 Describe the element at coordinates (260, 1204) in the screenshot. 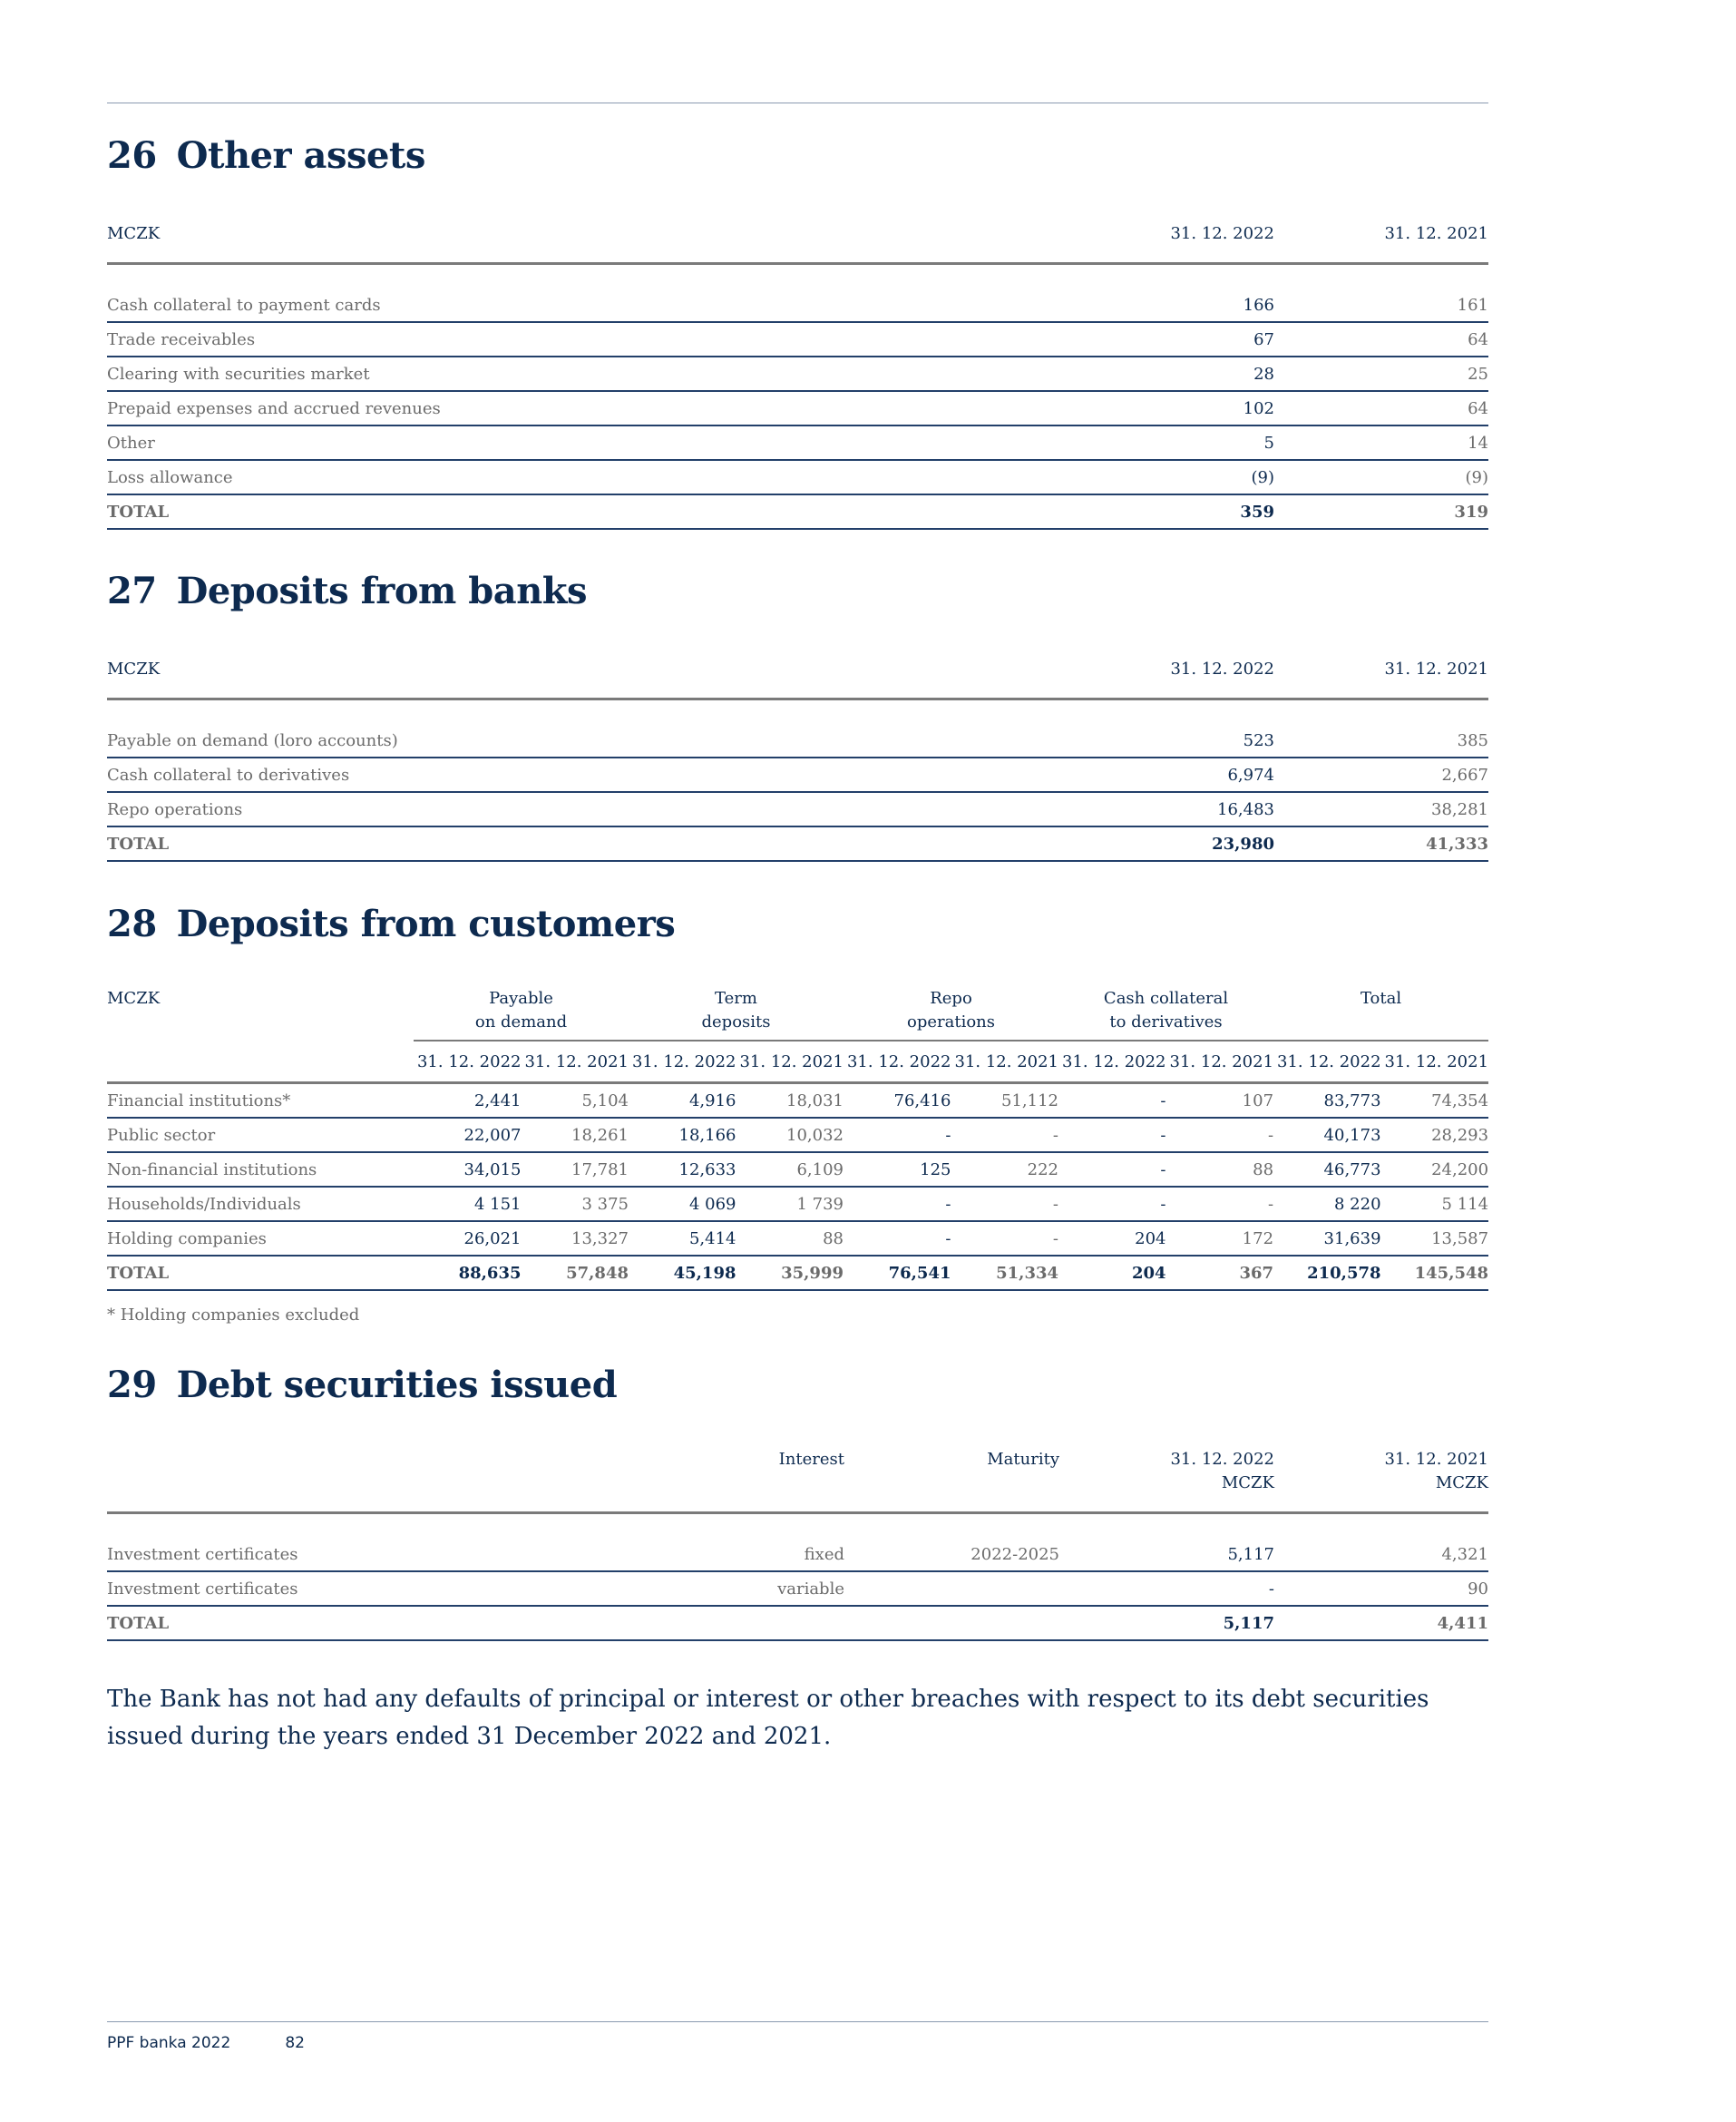

I see `row-label: Households/Individuals` at that location.